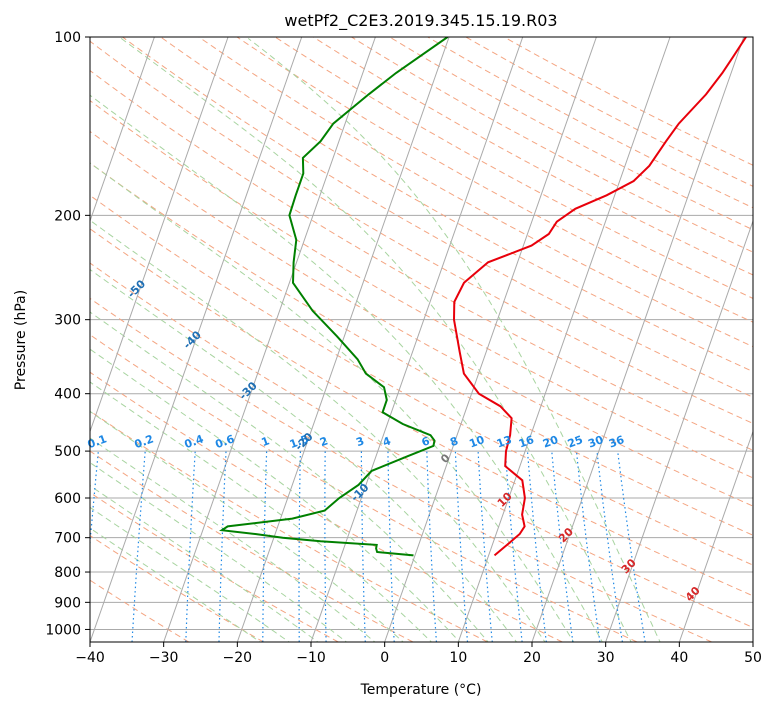 Image resolution: width=775 pixels, height=708 pixels. Describe the element at coordinates (420, 21) in the screenshot. I see `chart-title: wetPf2_C2E3.2019.345.15.19.R03` at that location.